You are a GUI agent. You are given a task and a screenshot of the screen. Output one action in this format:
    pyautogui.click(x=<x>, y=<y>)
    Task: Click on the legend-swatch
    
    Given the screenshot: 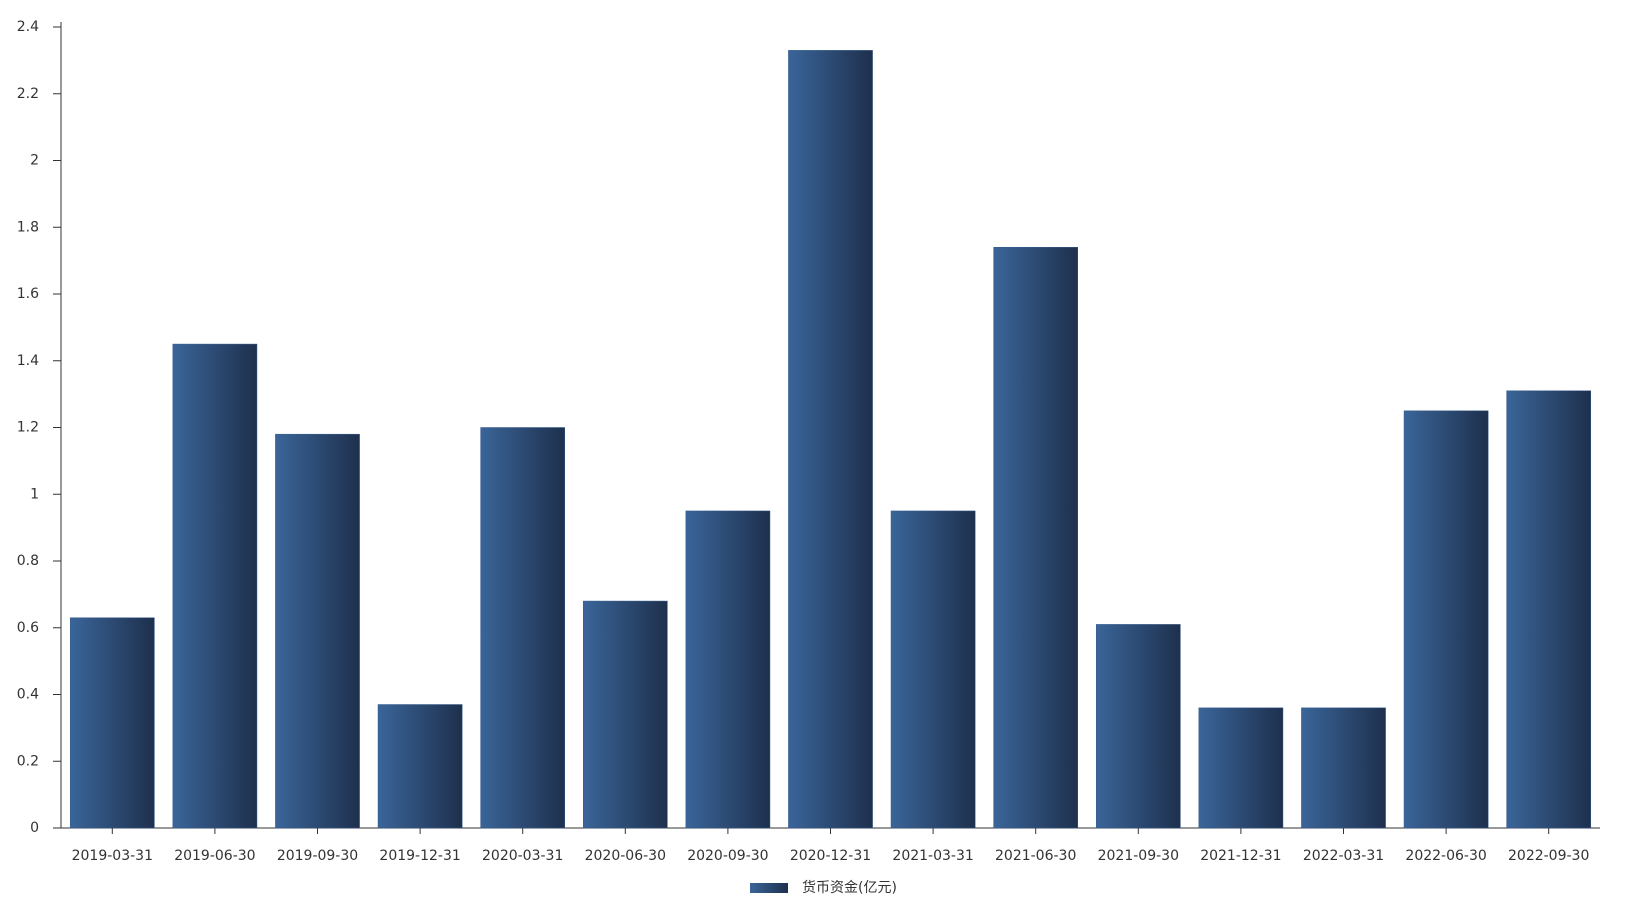 What is the action you would take?
    pyautogui.click(x=769, y=888)
    